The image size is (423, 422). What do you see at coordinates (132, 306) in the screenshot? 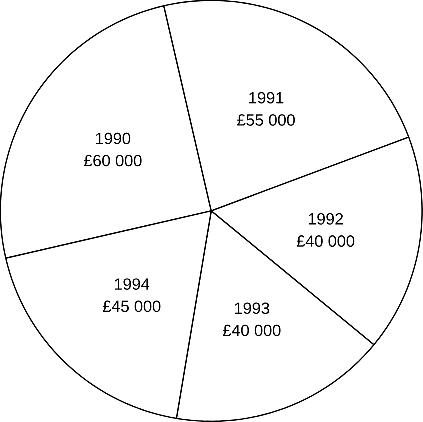
I see `data-label: £45 000` at bounding box center [132, 306].